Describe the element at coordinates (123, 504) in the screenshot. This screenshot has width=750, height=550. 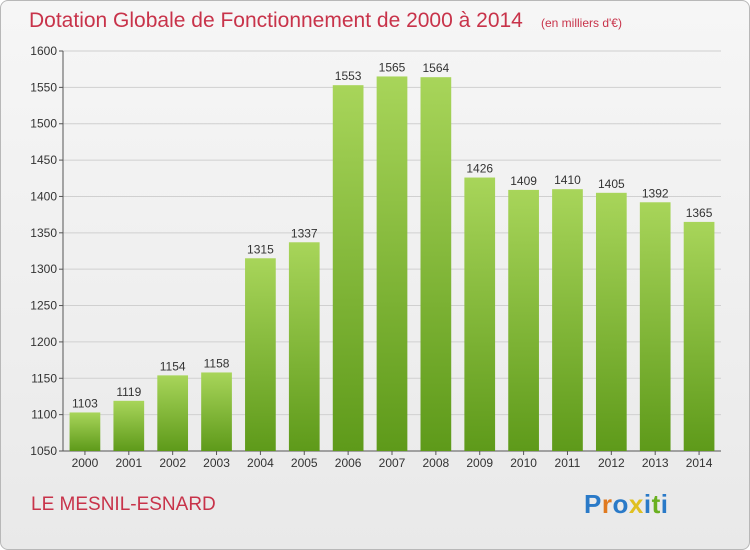
I see `commune-name: LE MESNIL-ESNARD` at that location.